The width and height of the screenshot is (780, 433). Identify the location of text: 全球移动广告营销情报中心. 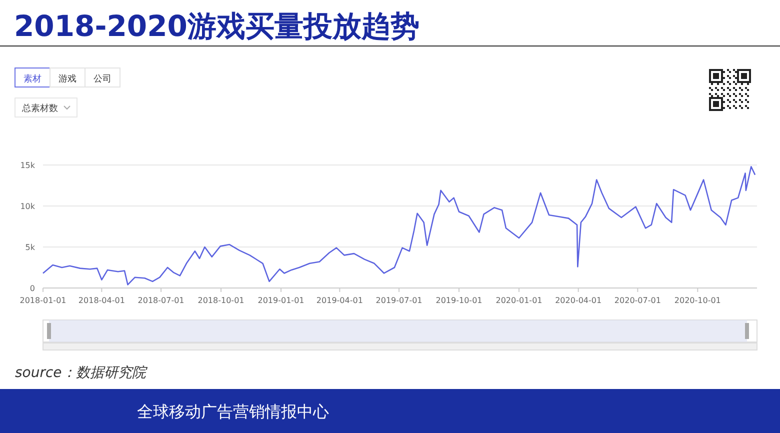
(233, 411).